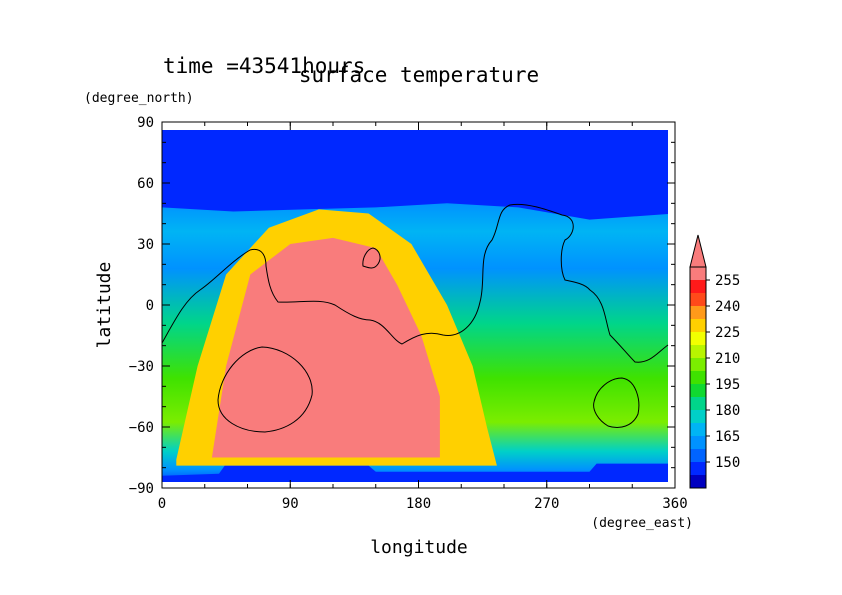  Describe the element at coordinates (616, 402) in the screenshot. I see `contour-south-east` at that location.